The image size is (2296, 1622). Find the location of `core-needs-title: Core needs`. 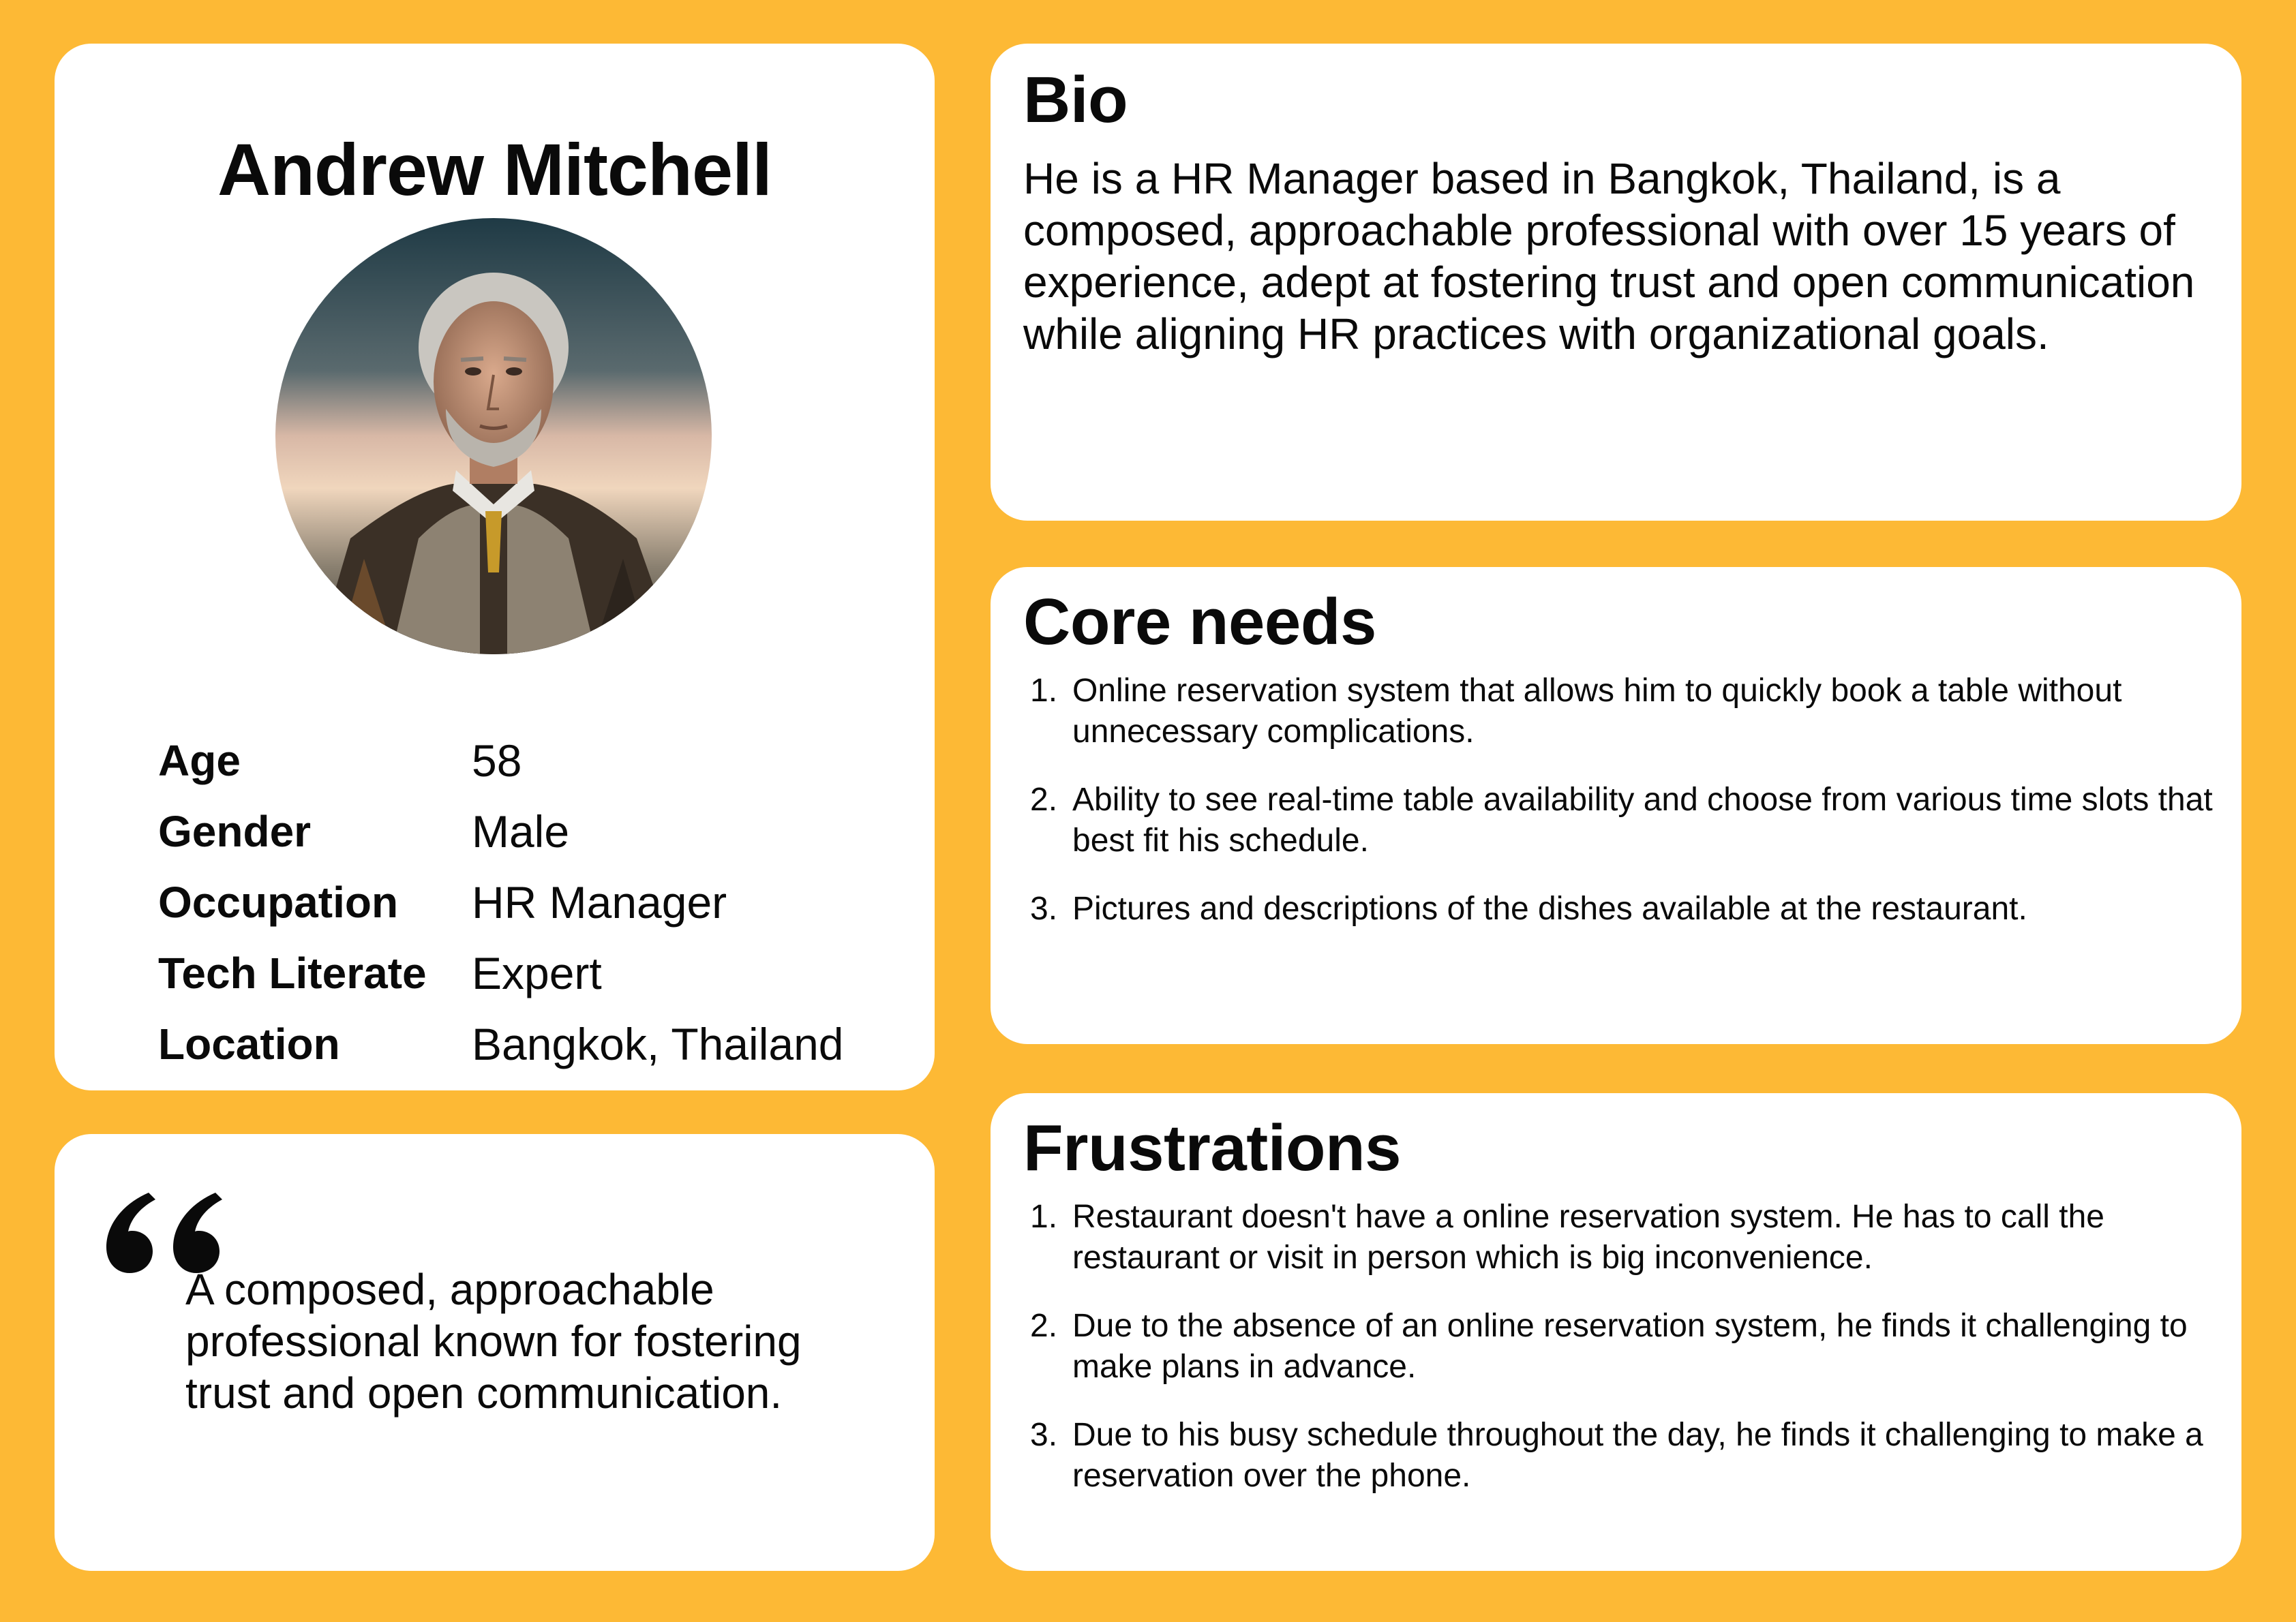

core-needs-title: Core needs is located at coordinates (1199, 621).